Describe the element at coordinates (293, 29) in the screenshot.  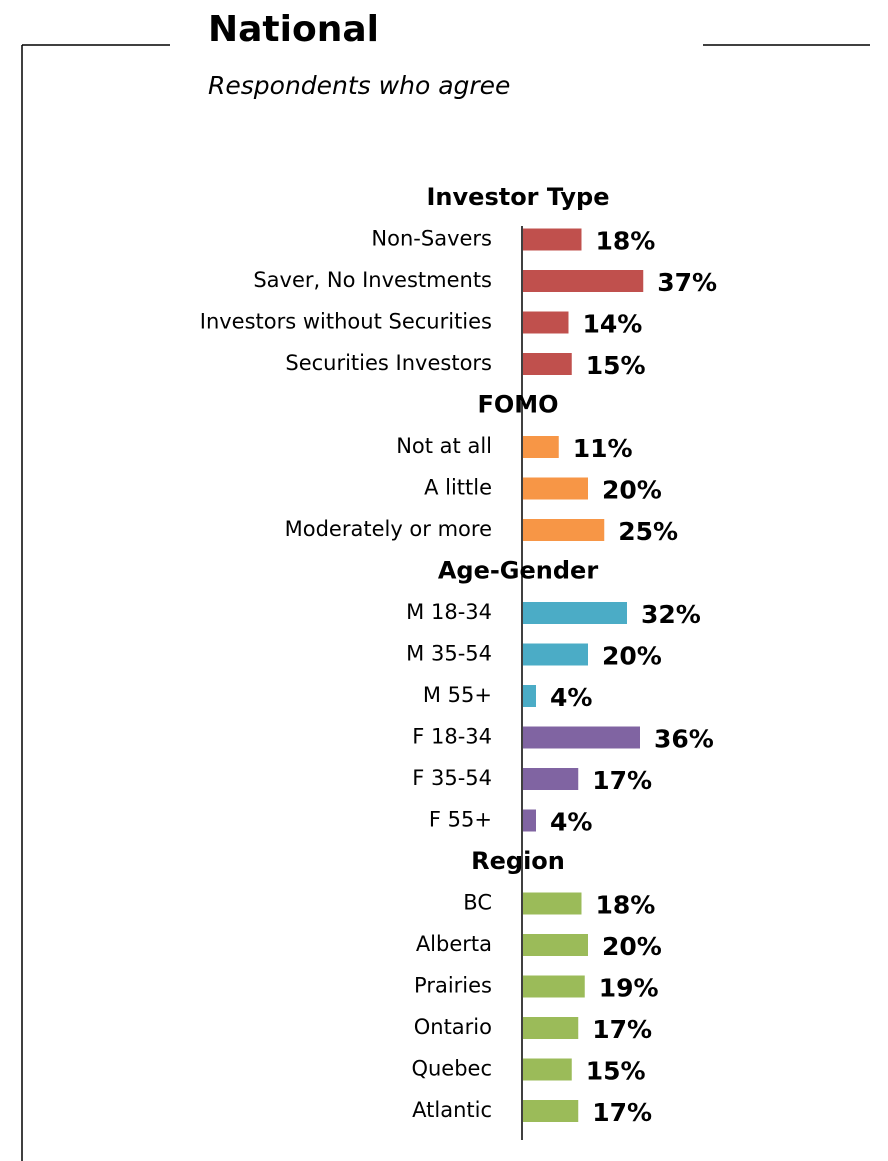
I see `chart-title: National` at that location.